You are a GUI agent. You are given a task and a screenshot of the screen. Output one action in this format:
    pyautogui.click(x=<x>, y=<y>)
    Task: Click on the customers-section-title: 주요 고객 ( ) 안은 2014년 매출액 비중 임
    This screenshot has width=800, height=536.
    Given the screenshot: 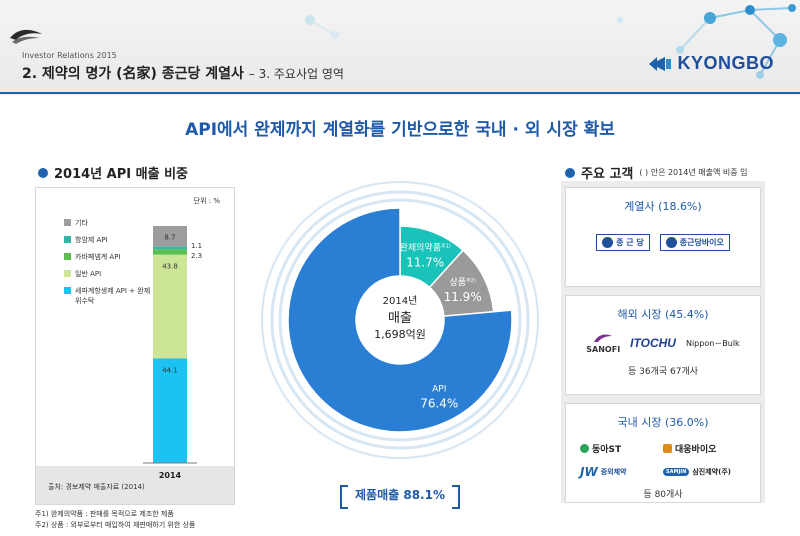 What is the action you would take?
    pyautogui.click(x=656, y=172)
    